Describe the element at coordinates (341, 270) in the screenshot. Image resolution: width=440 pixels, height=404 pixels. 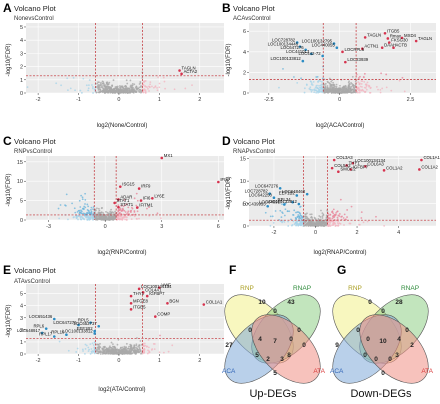
I see `panel-letter: G` at that location.